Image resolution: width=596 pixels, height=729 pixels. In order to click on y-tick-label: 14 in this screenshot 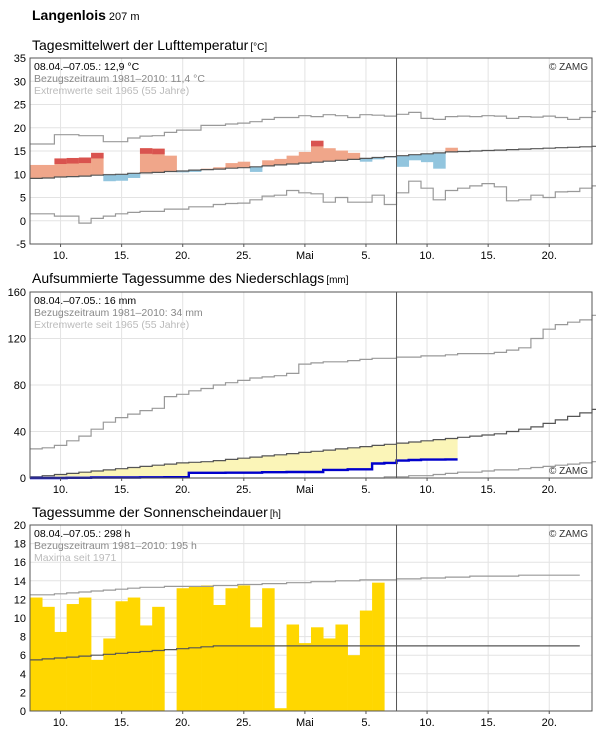, I will do `click(20, 582)`.